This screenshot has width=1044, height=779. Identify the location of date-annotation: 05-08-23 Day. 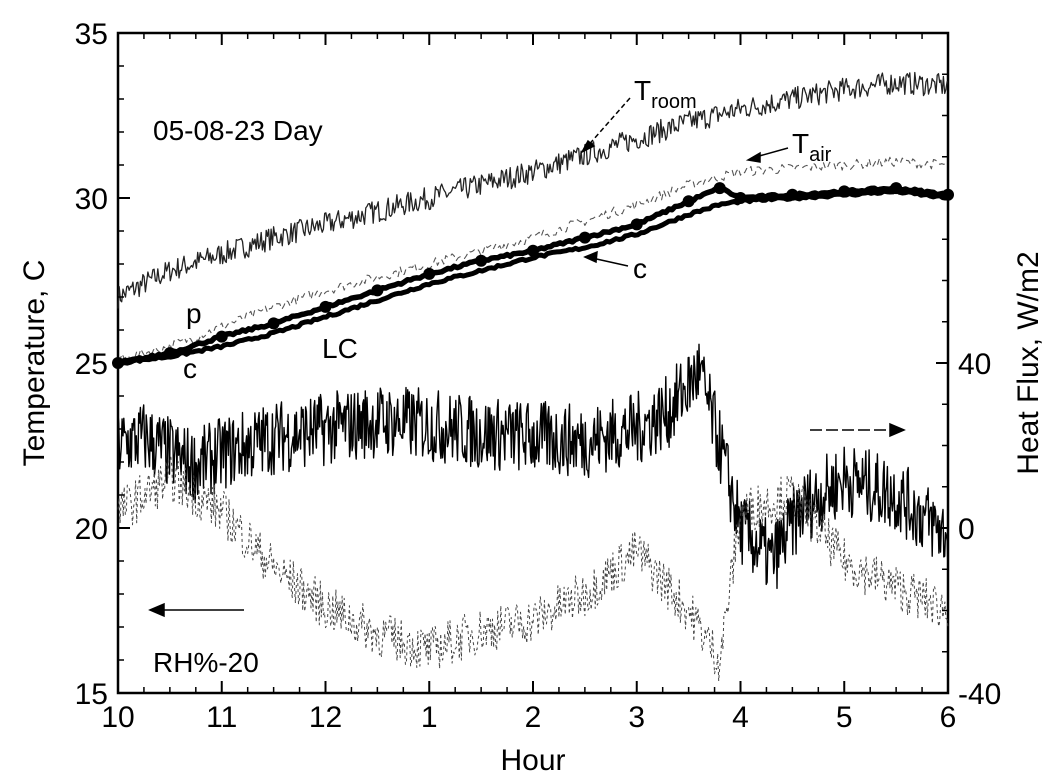
(238, 130).